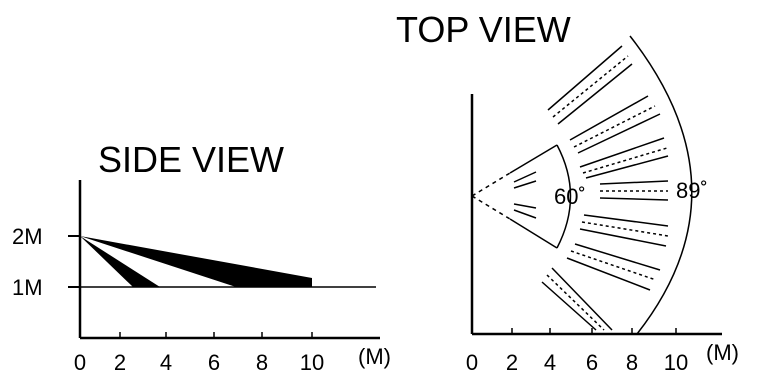 The width and height of the screenshot is (763, 374). What do you see at coordinates (27, 236) in the screenshot?
I see `side-view-ylabel-2m: 2M` at bounding box center [27, 236].